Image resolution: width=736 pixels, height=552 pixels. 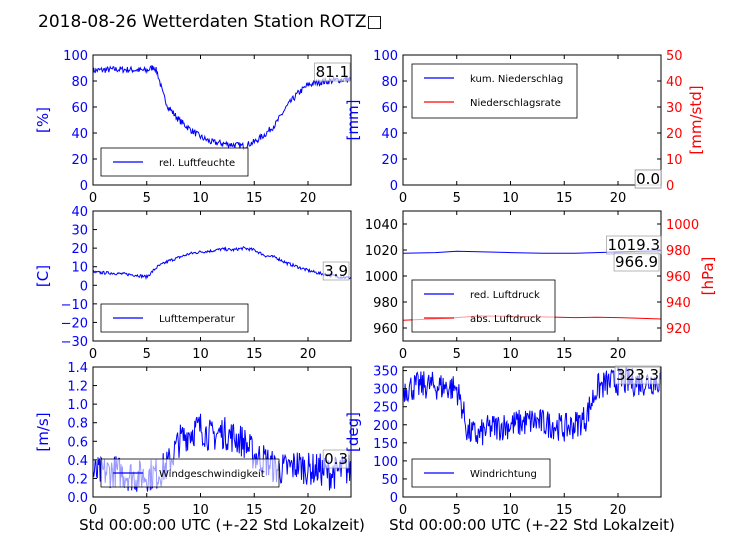 I want to click on y-tick-label: 0.8, so click(x=77, y=424).